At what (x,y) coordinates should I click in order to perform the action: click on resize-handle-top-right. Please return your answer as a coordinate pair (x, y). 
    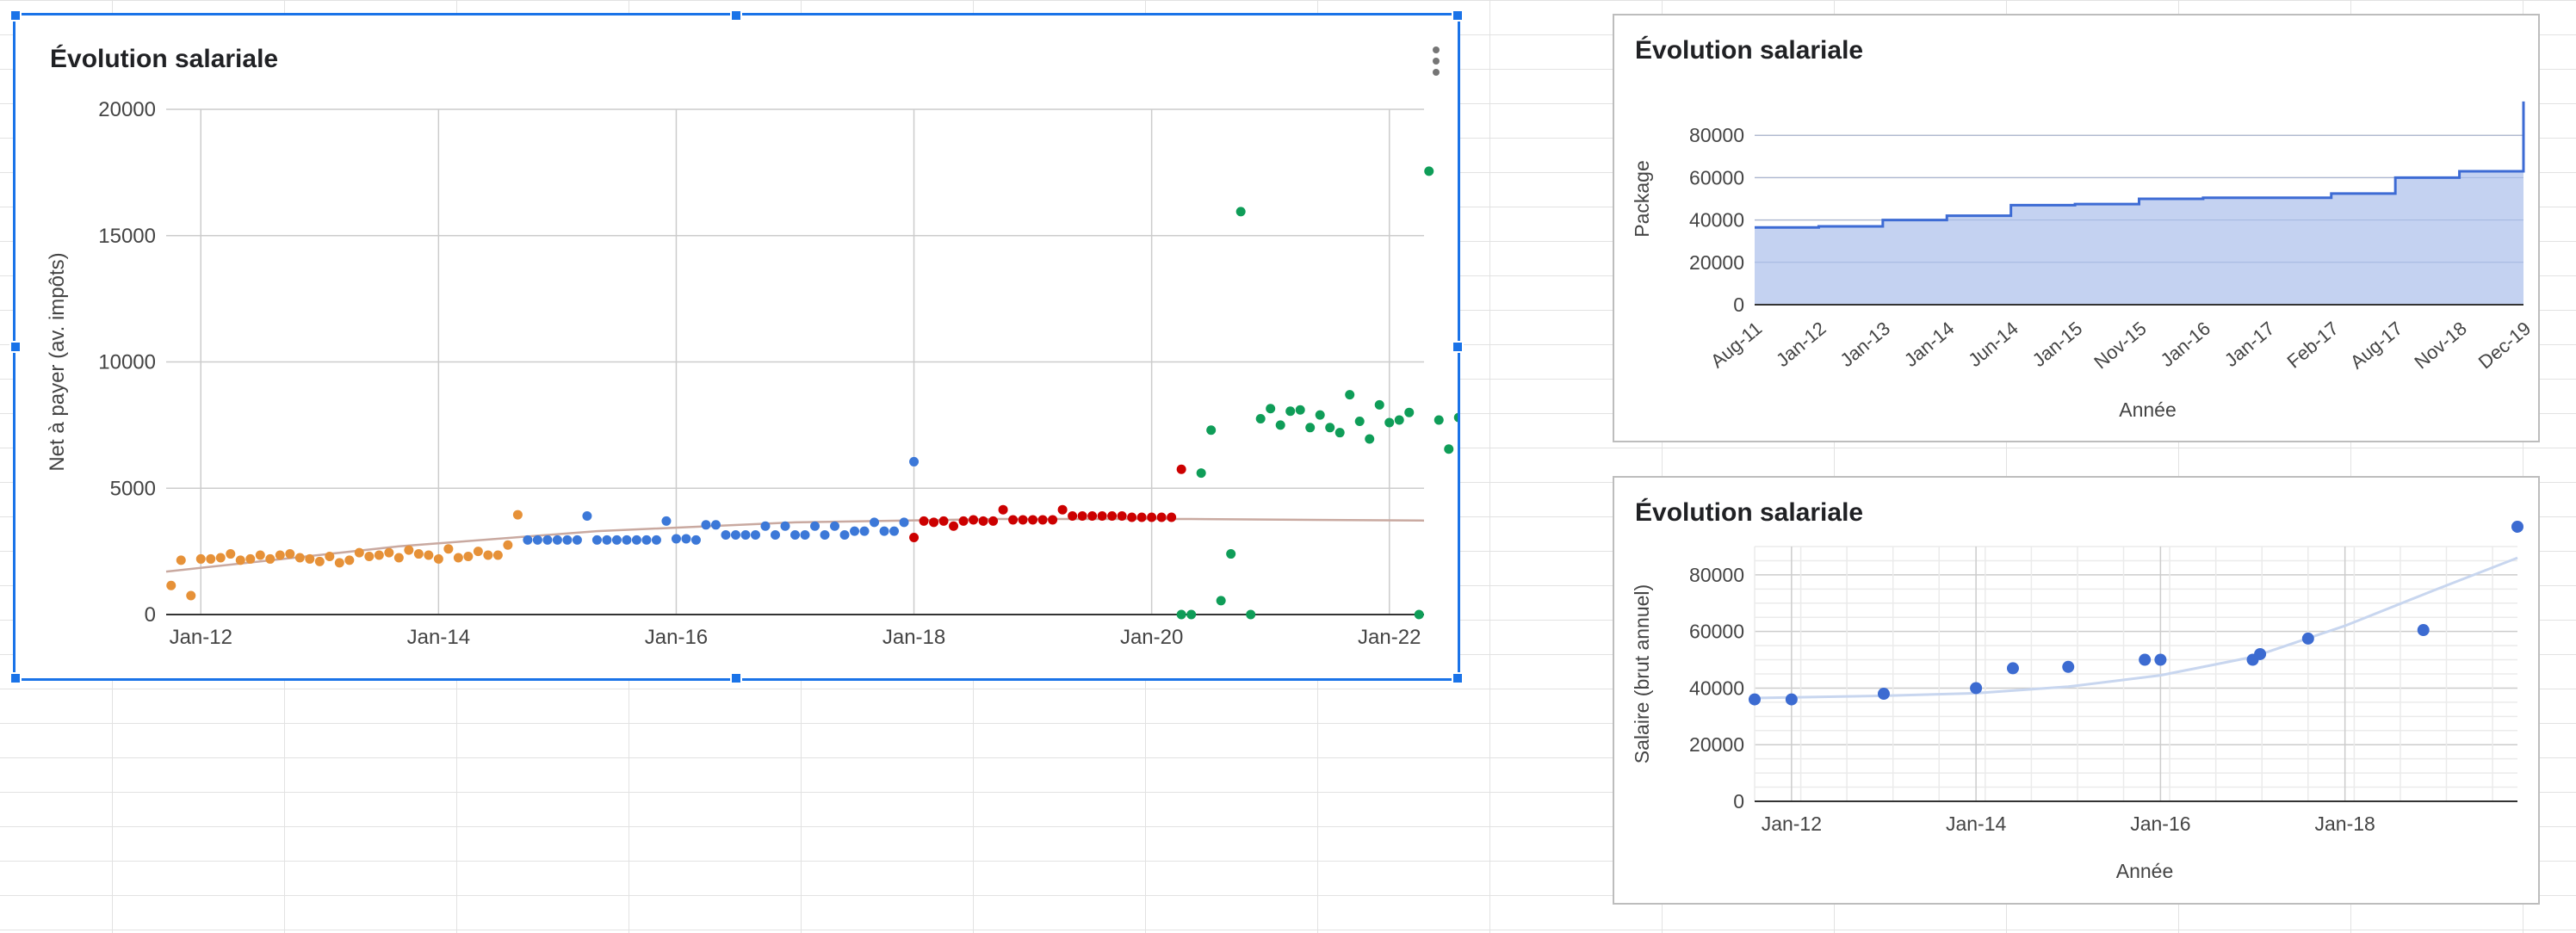
    Looking at the image, I should click on (1458, 16).